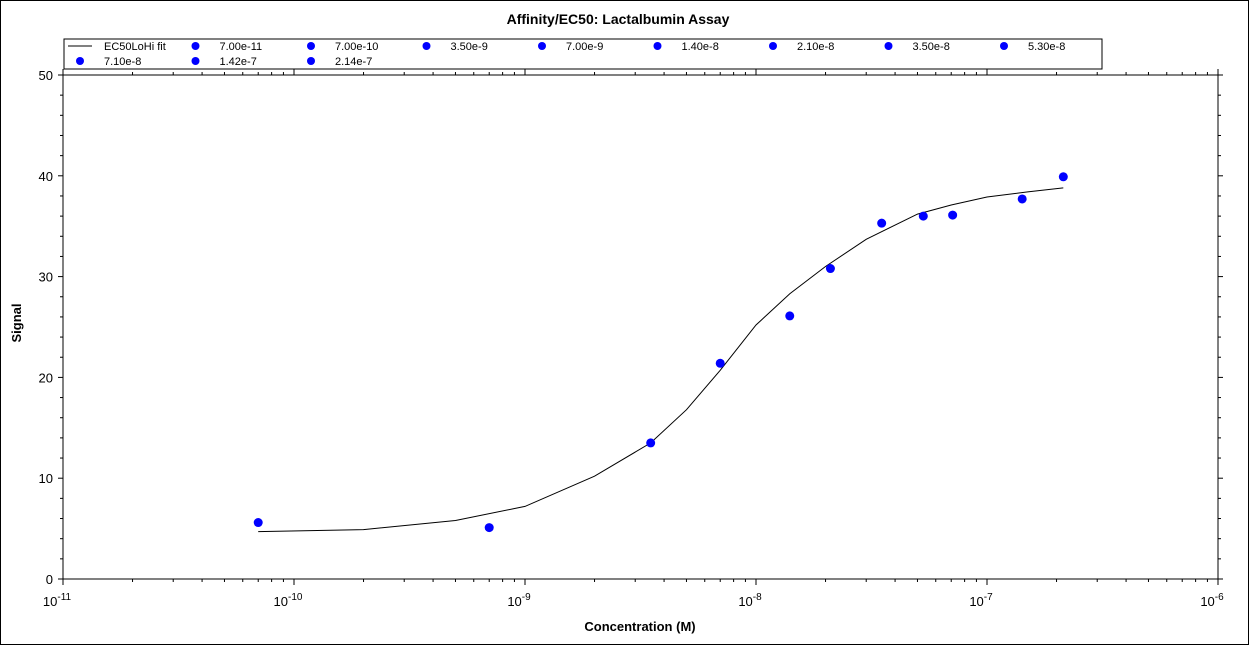 The height and width of the screenshot is (645, 1249). What do you see at coordinates (353, 62) in the screenshot?
I see `legend-label: 2.14e-7` at bounding box center [353, 62].